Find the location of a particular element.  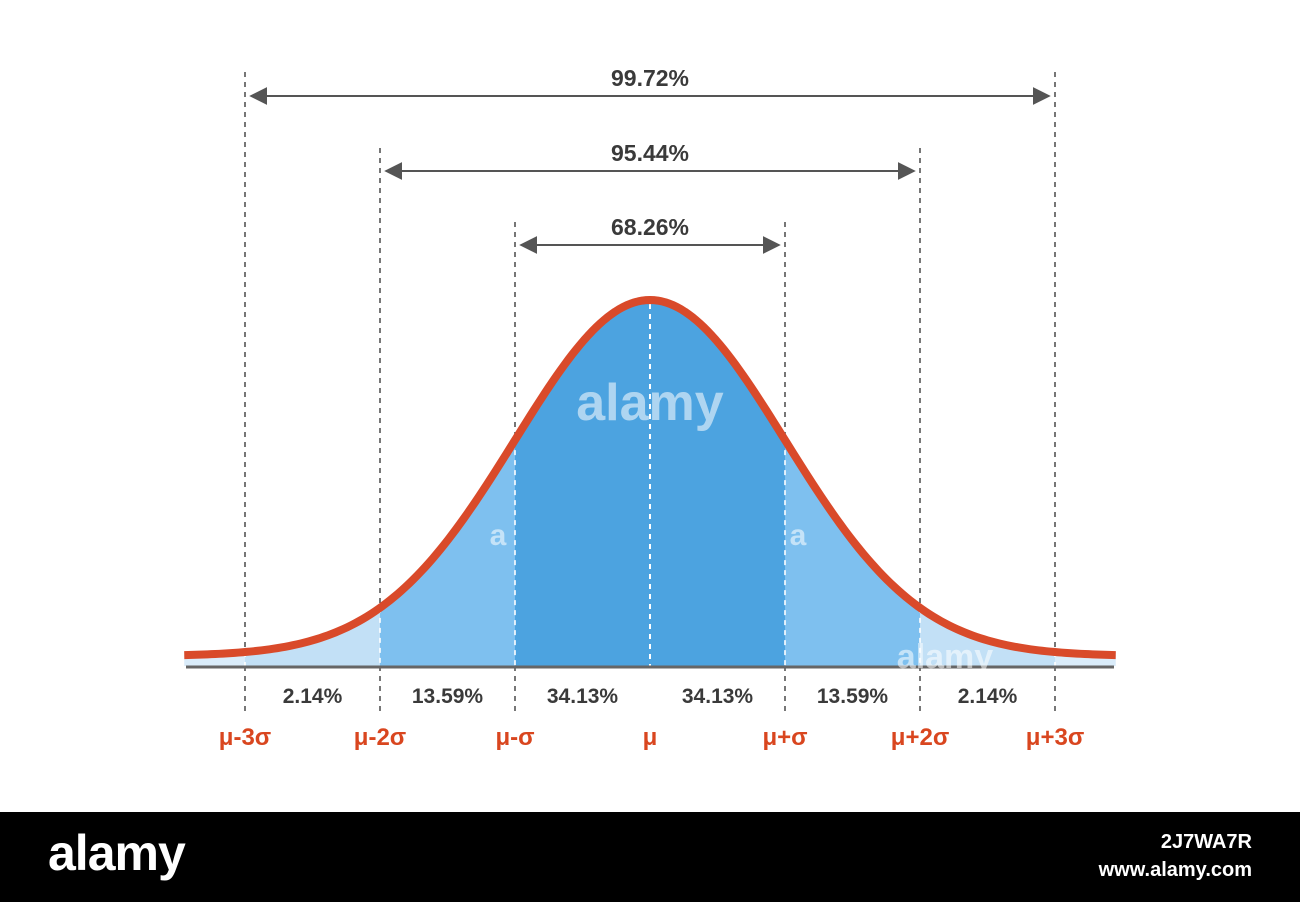

segment-label-3: 34.13% is located at coordinates (718, 696).